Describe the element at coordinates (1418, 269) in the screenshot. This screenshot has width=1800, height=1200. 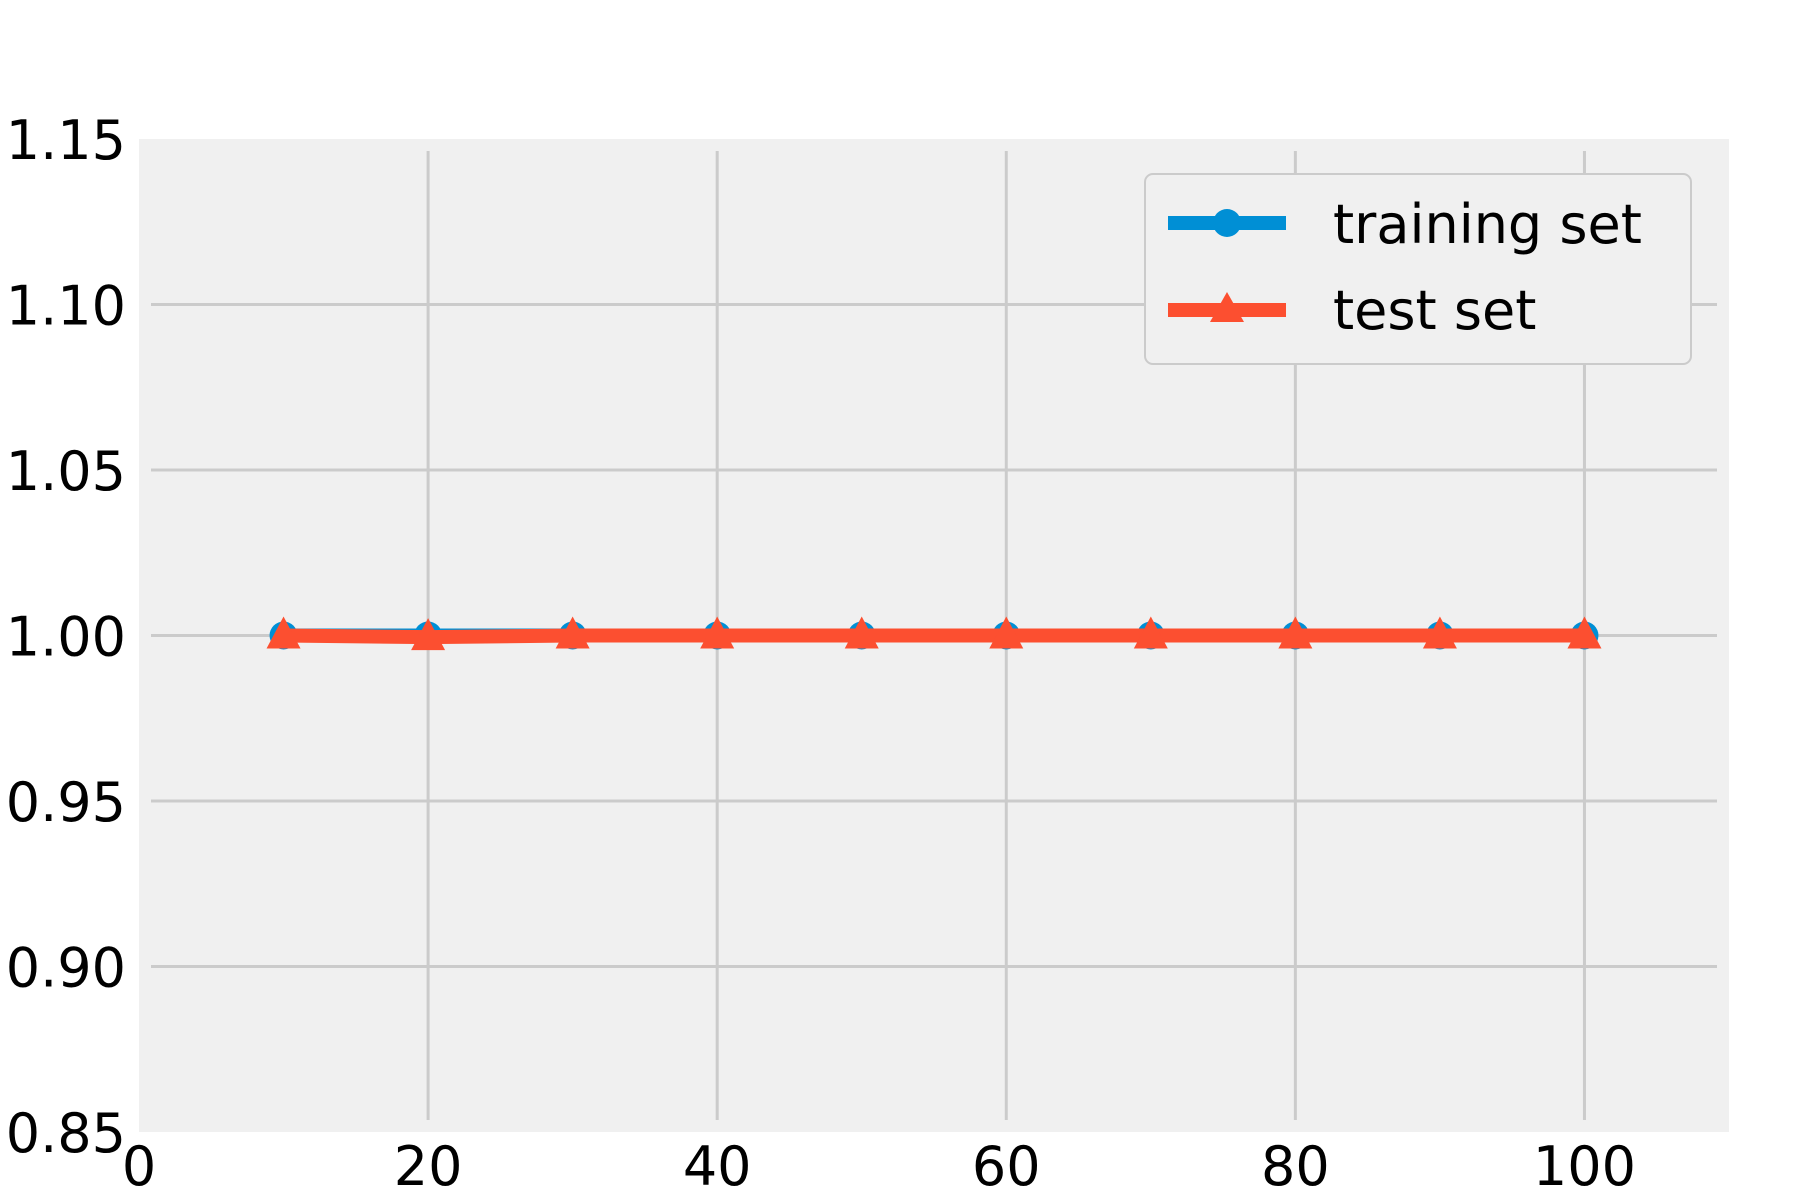
I see `legend: training set test set` at that location.